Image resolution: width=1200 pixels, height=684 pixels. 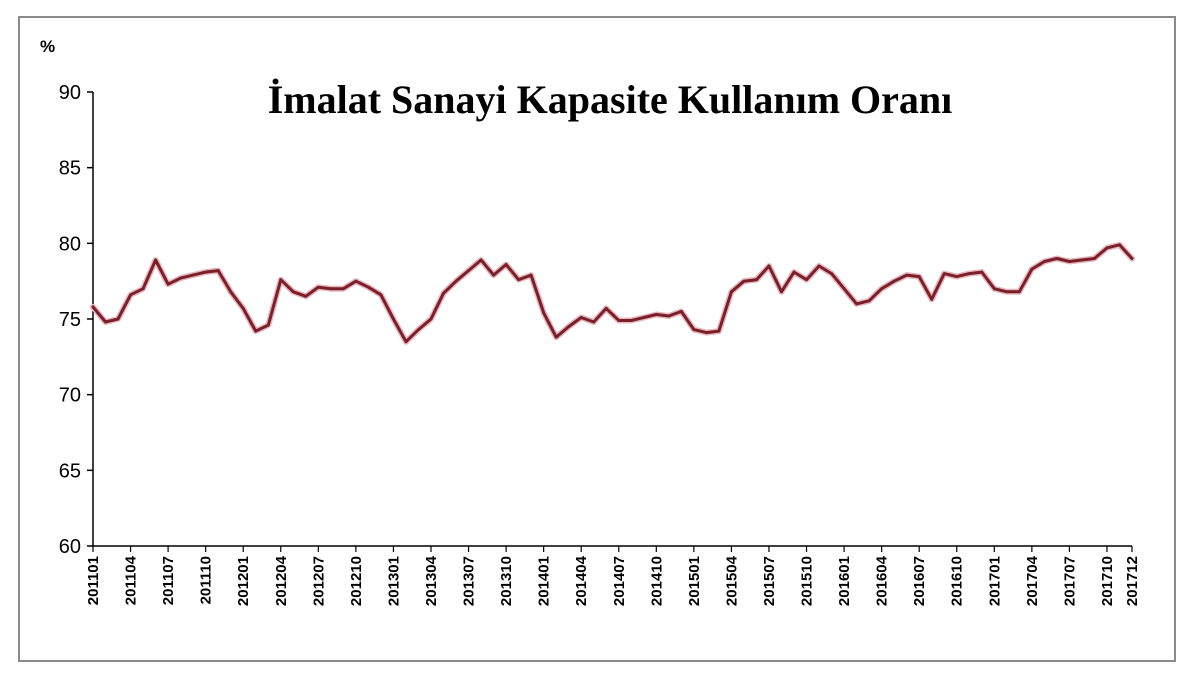 I want to click on y-tick-label: 80, so click(x=70, y=244).